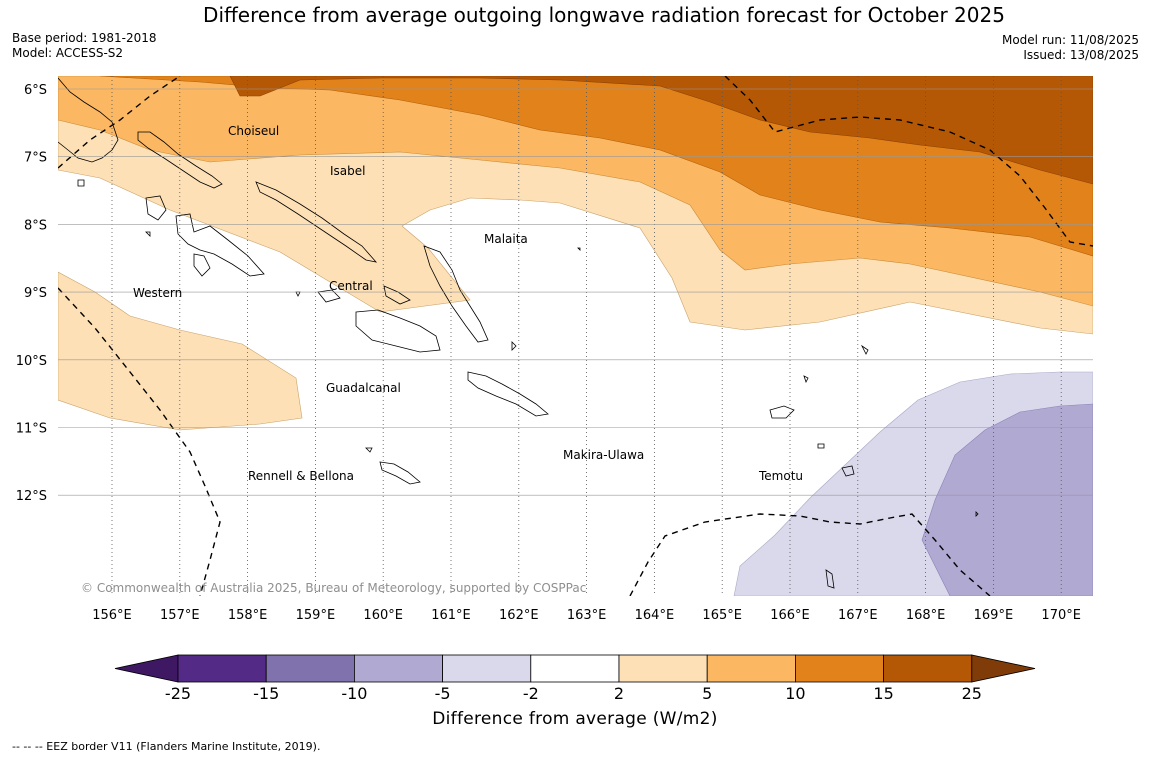 This screenshot has height=758, width=1150. I want to click on island-florida, so click(329, 296).